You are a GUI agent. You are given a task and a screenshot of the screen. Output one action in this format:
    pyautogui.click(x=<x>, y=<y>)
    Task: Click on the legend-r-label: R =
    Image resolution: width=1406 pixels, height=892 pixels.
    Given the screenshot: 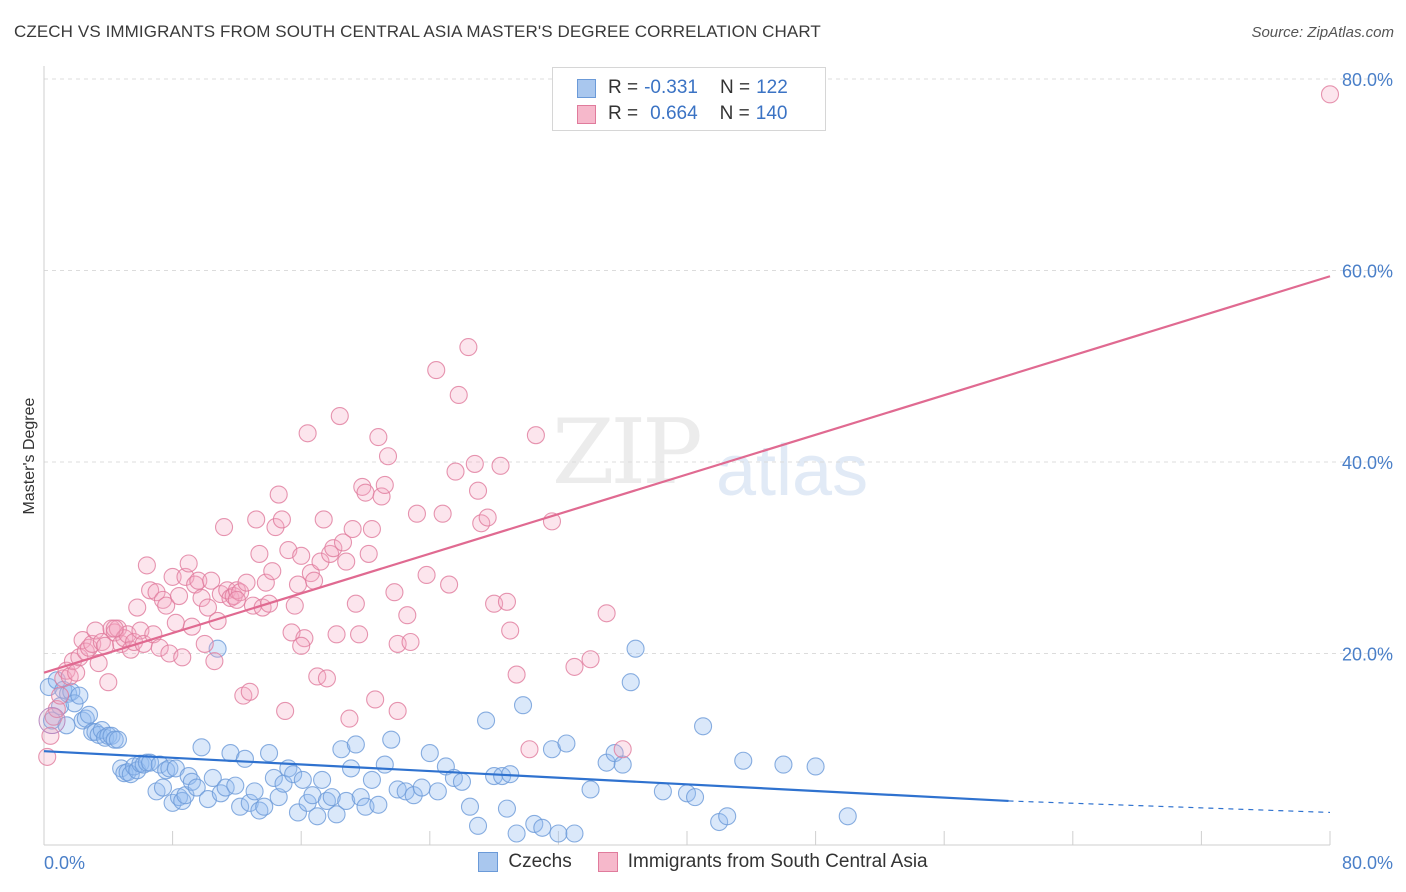 What is the action you would take?
    pyautogui.click(x=623, y=113)
    